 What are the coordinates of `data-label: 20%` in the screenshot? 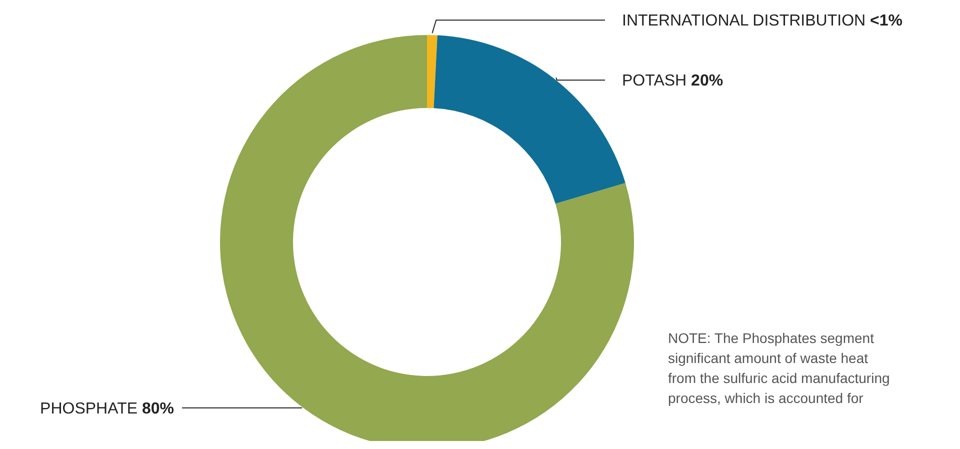 It's located at (707, 81).